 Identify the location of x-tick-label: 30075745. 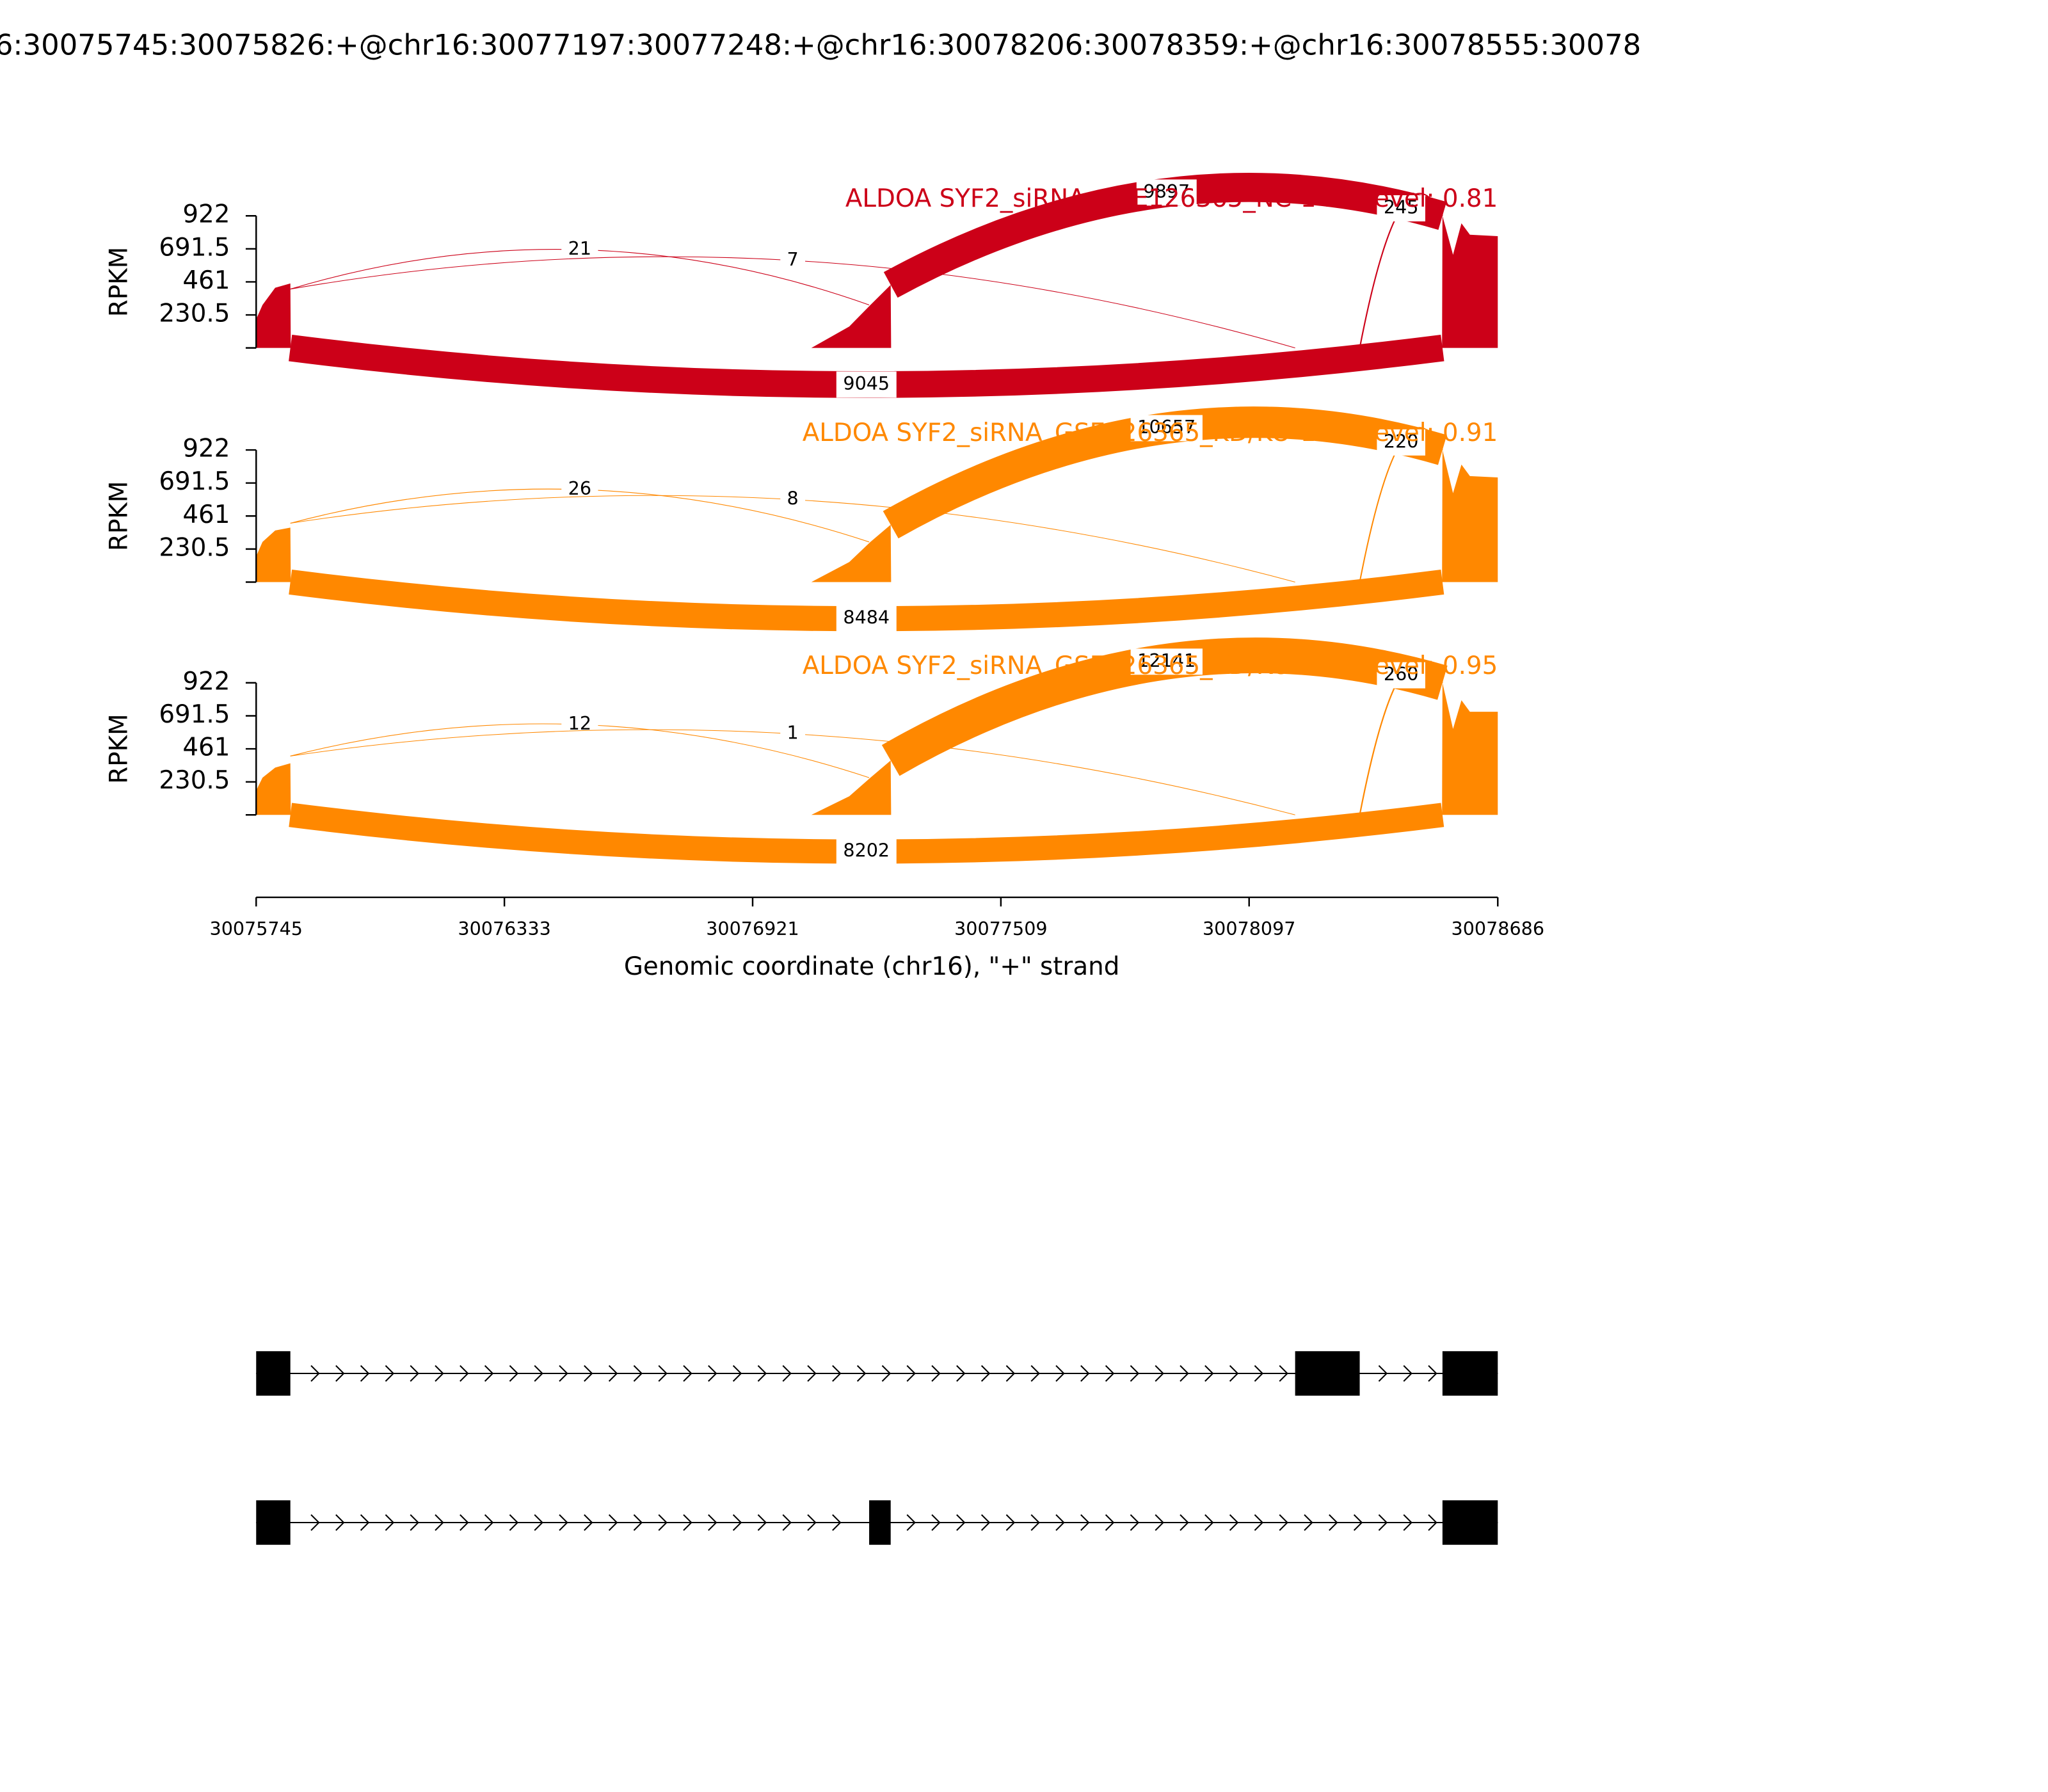
(256, 929).